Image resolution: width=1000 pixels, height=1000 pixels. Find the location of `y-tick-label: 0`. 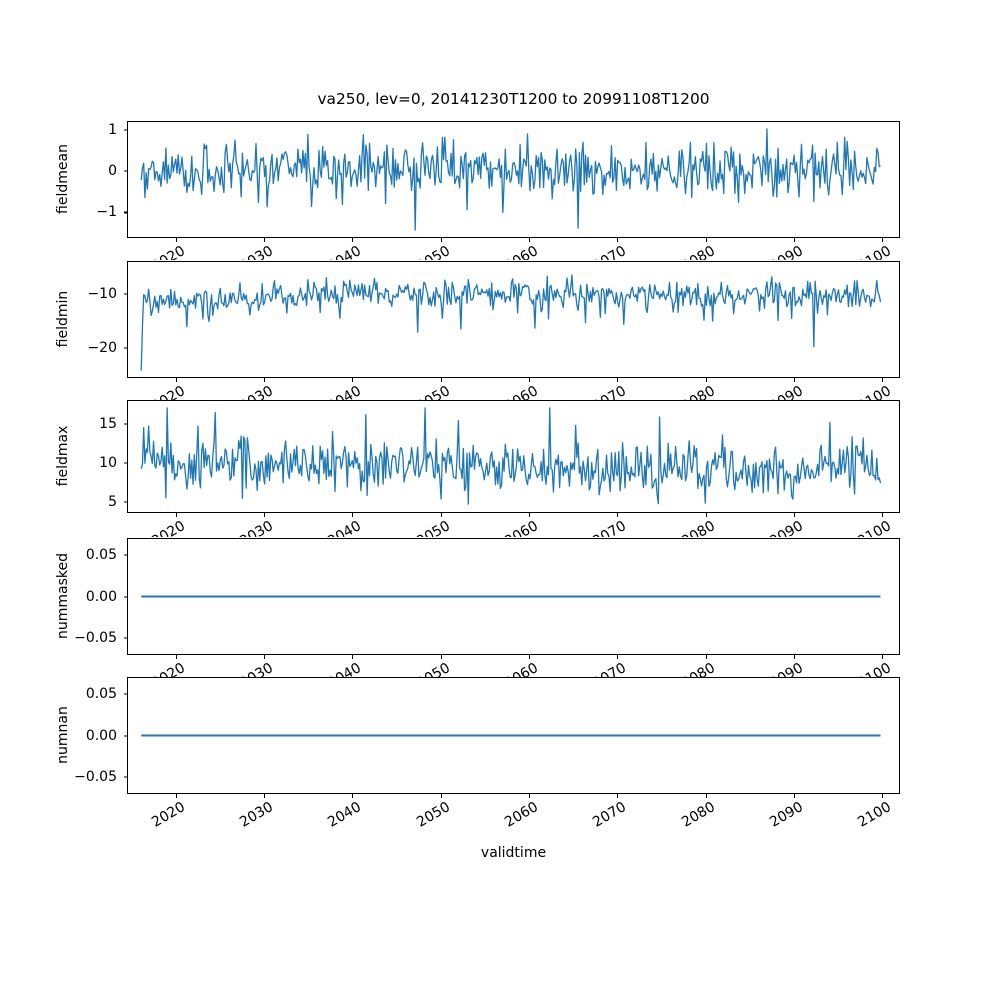

y-tick-label: 0 is located at coordinates (112, 171).